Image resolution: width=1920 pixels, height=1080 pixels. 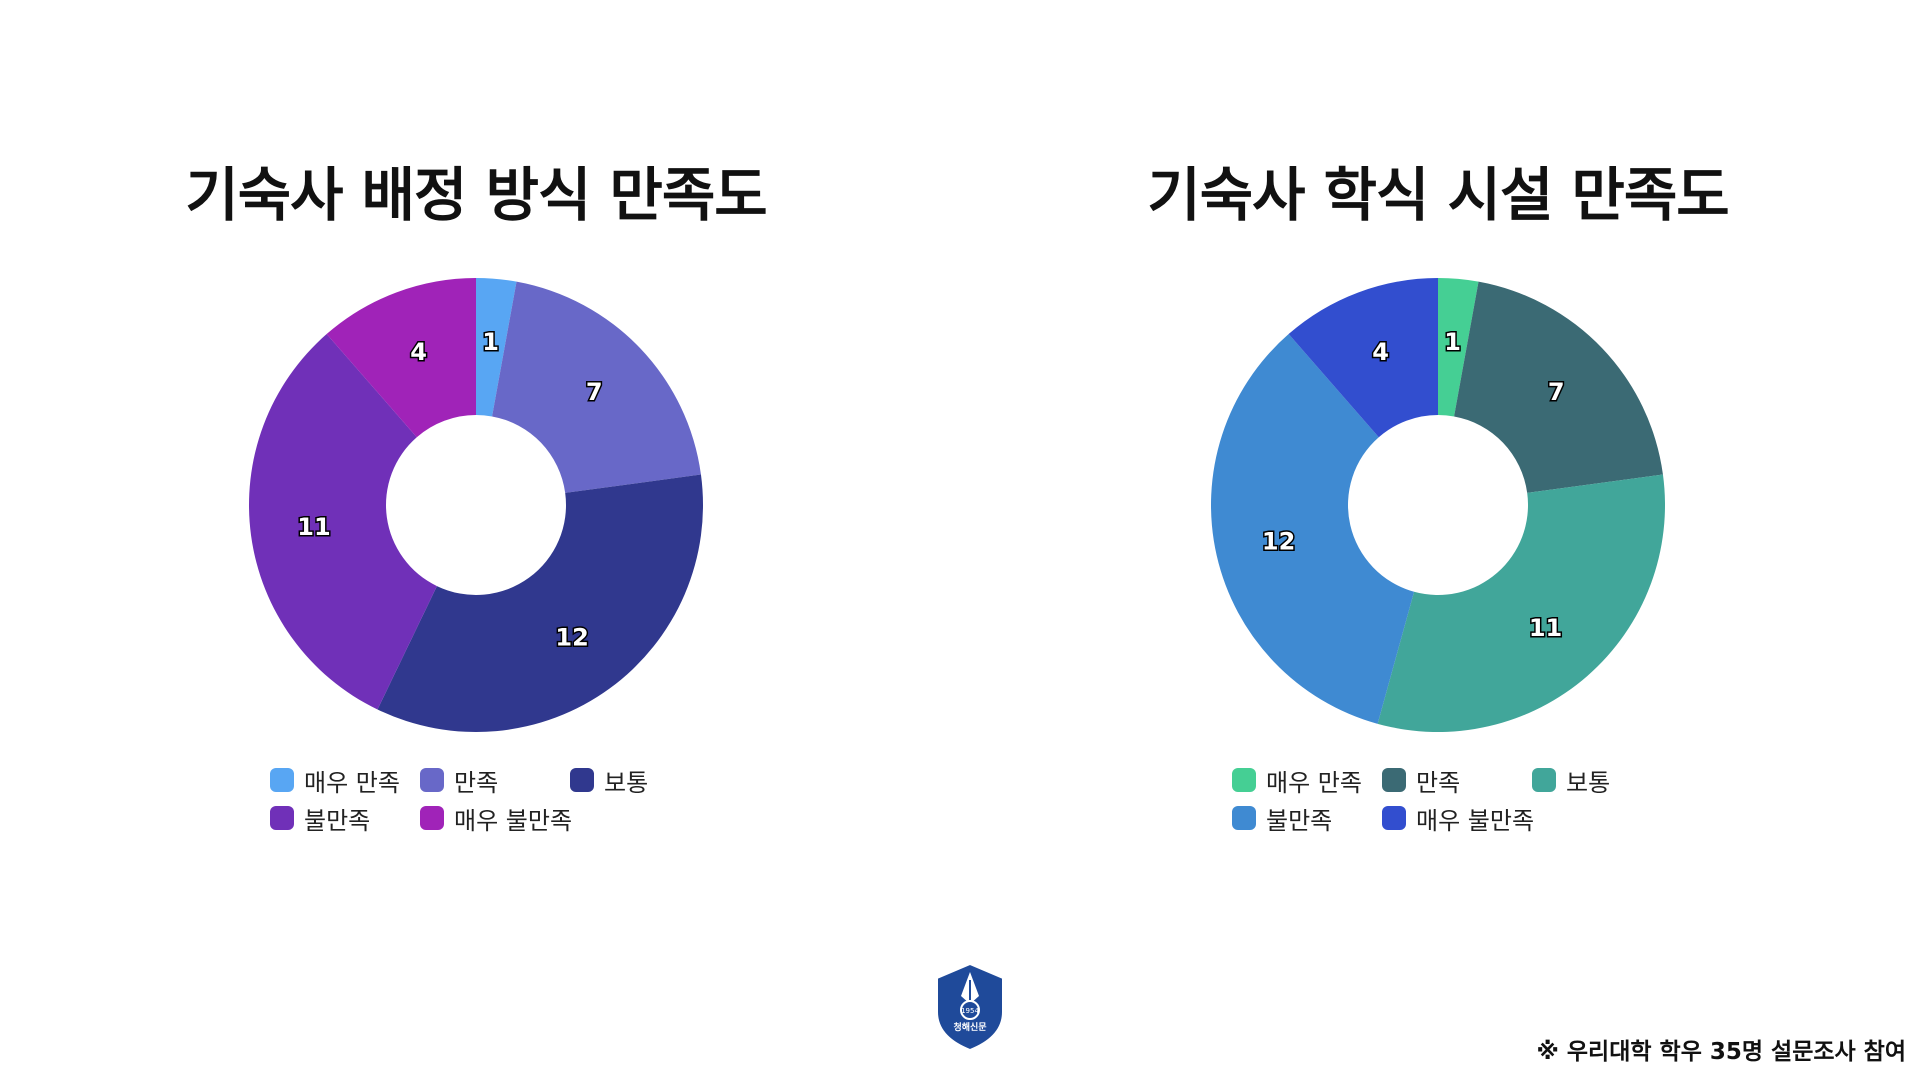 I want to click on emblem-name-text: 청해신문, so click(x=969, y=1027).